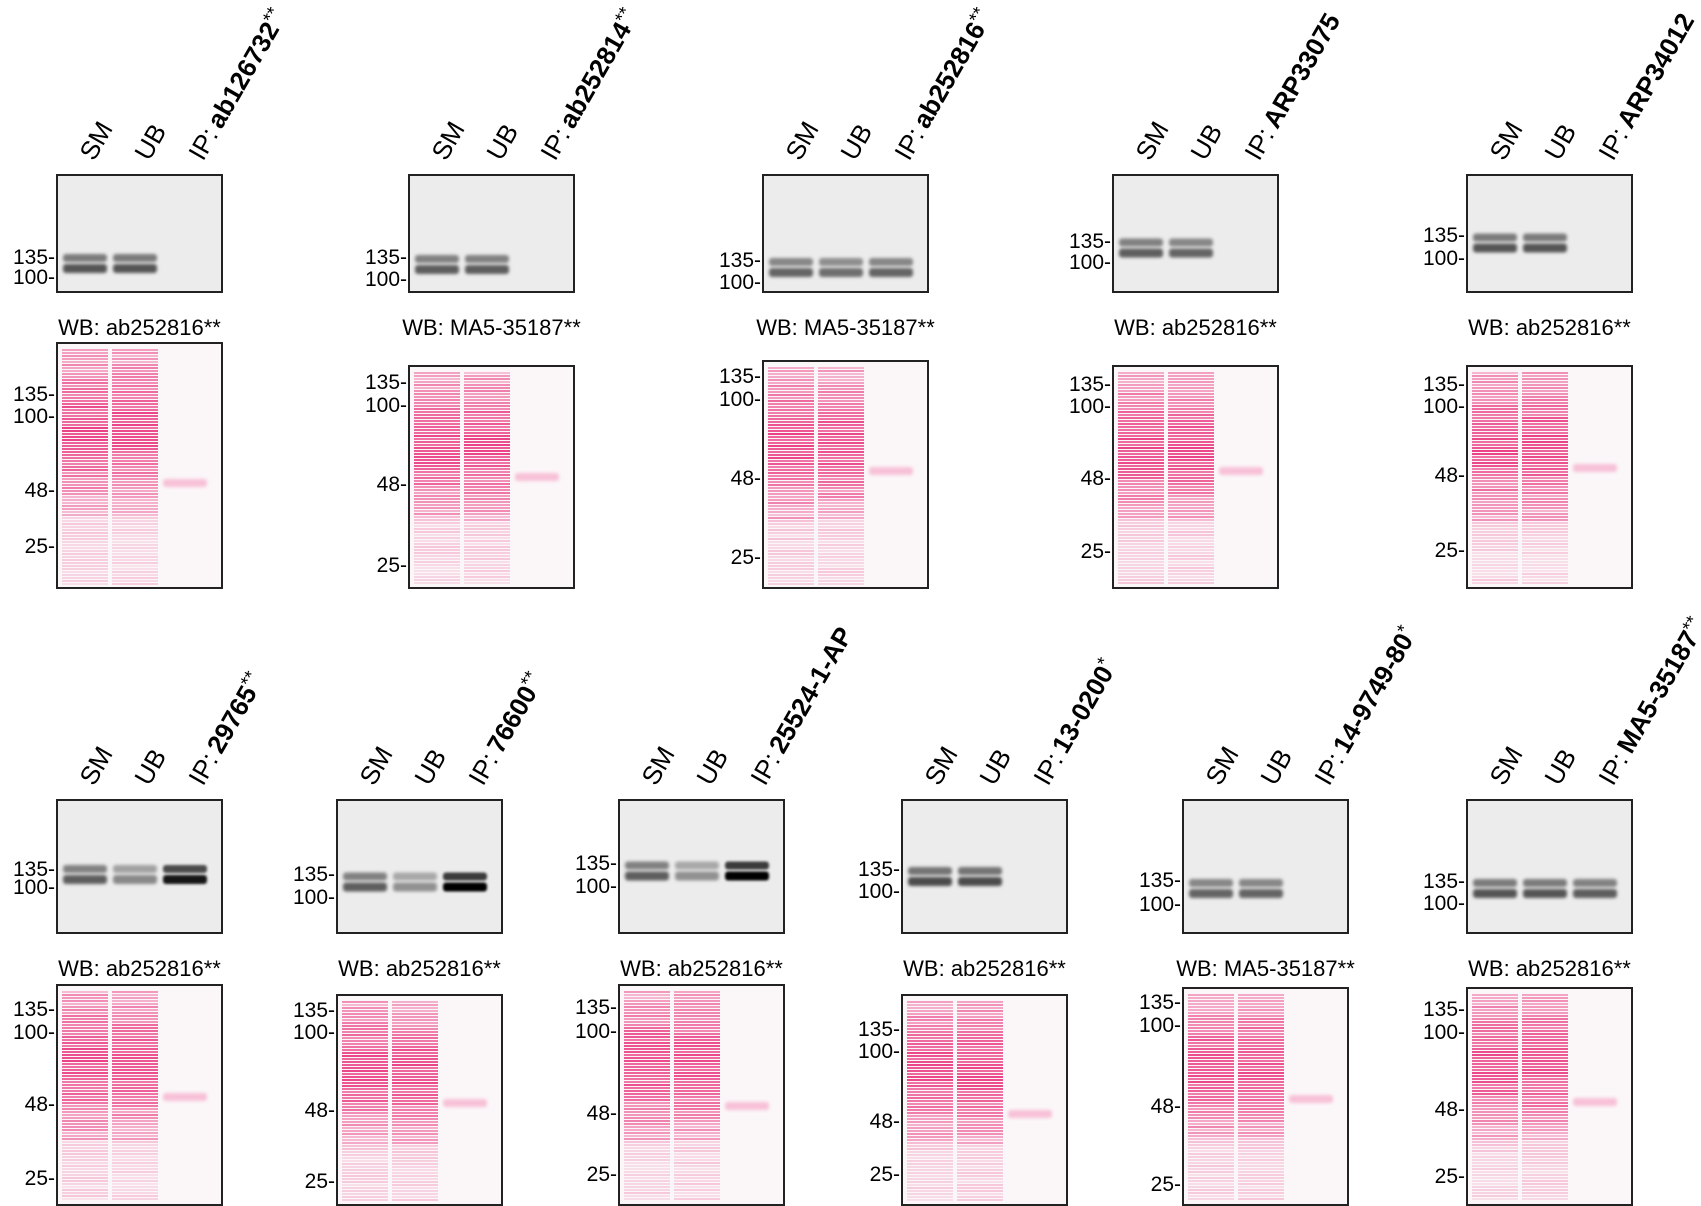  I want to click on stain-marker-135: 135-, so click(596, 1007).